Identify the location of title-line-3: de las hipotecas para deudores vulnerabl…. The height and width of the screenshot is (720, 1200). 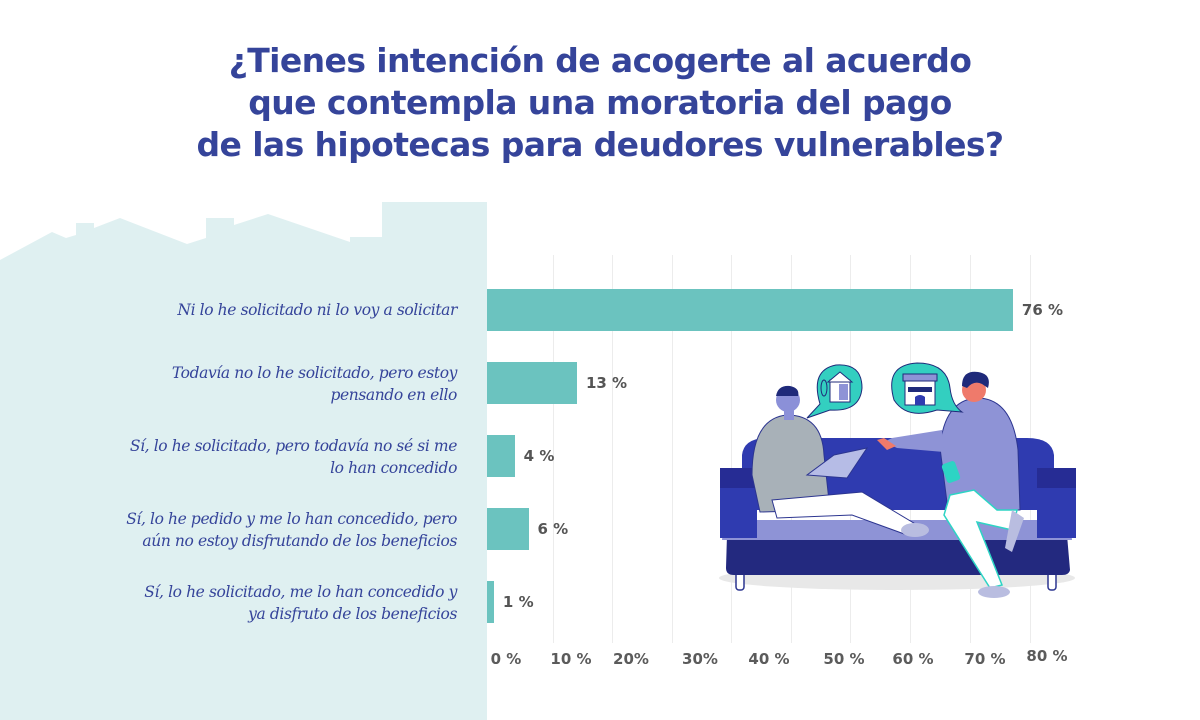
(600, 144).